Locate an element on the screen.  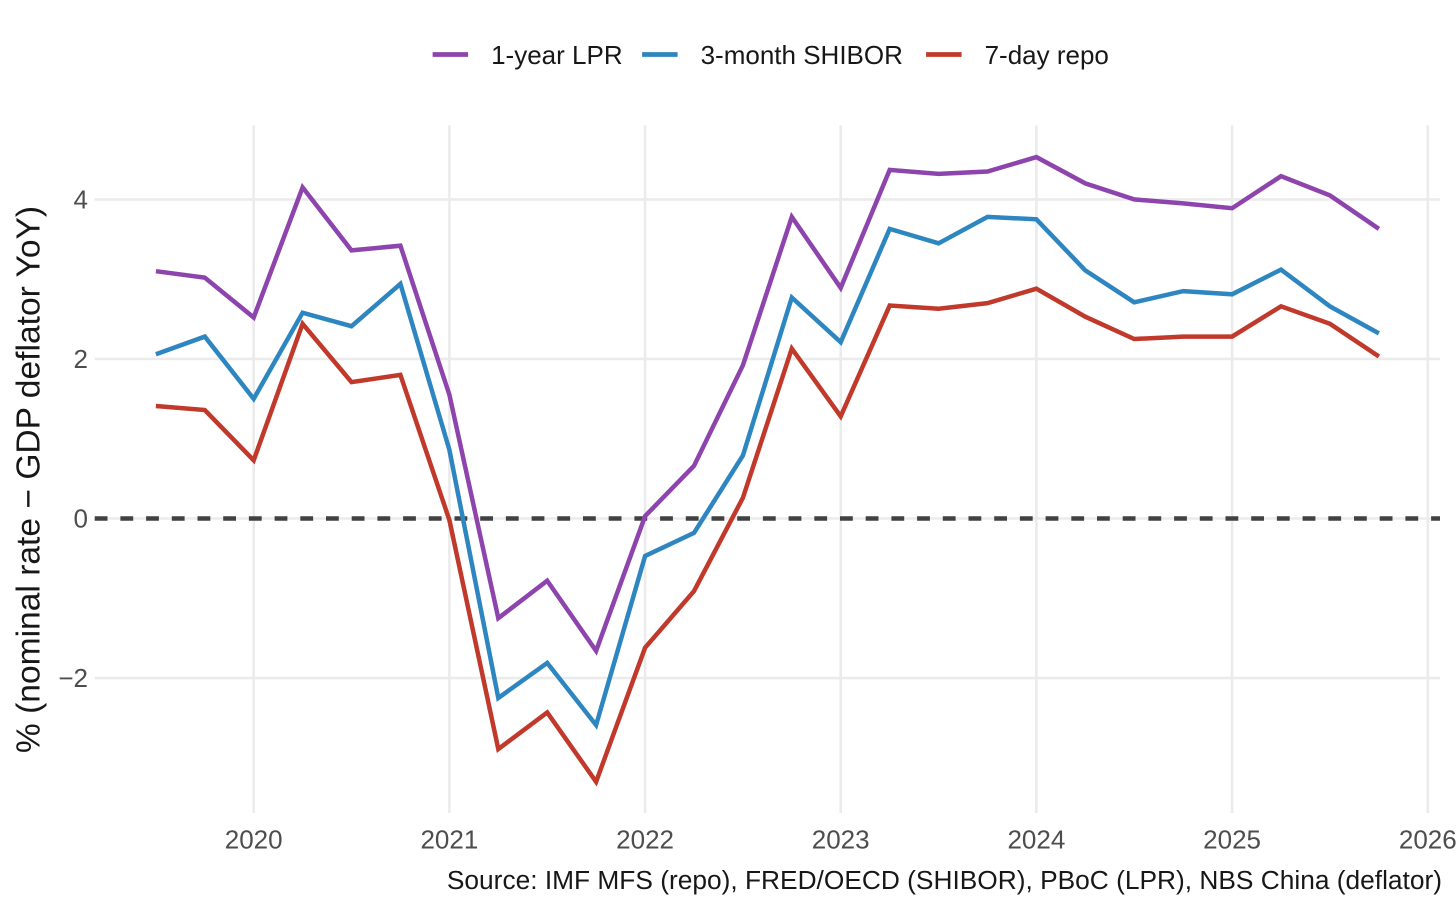
svg-text: 2025 is located at coordinates (1232, 840).